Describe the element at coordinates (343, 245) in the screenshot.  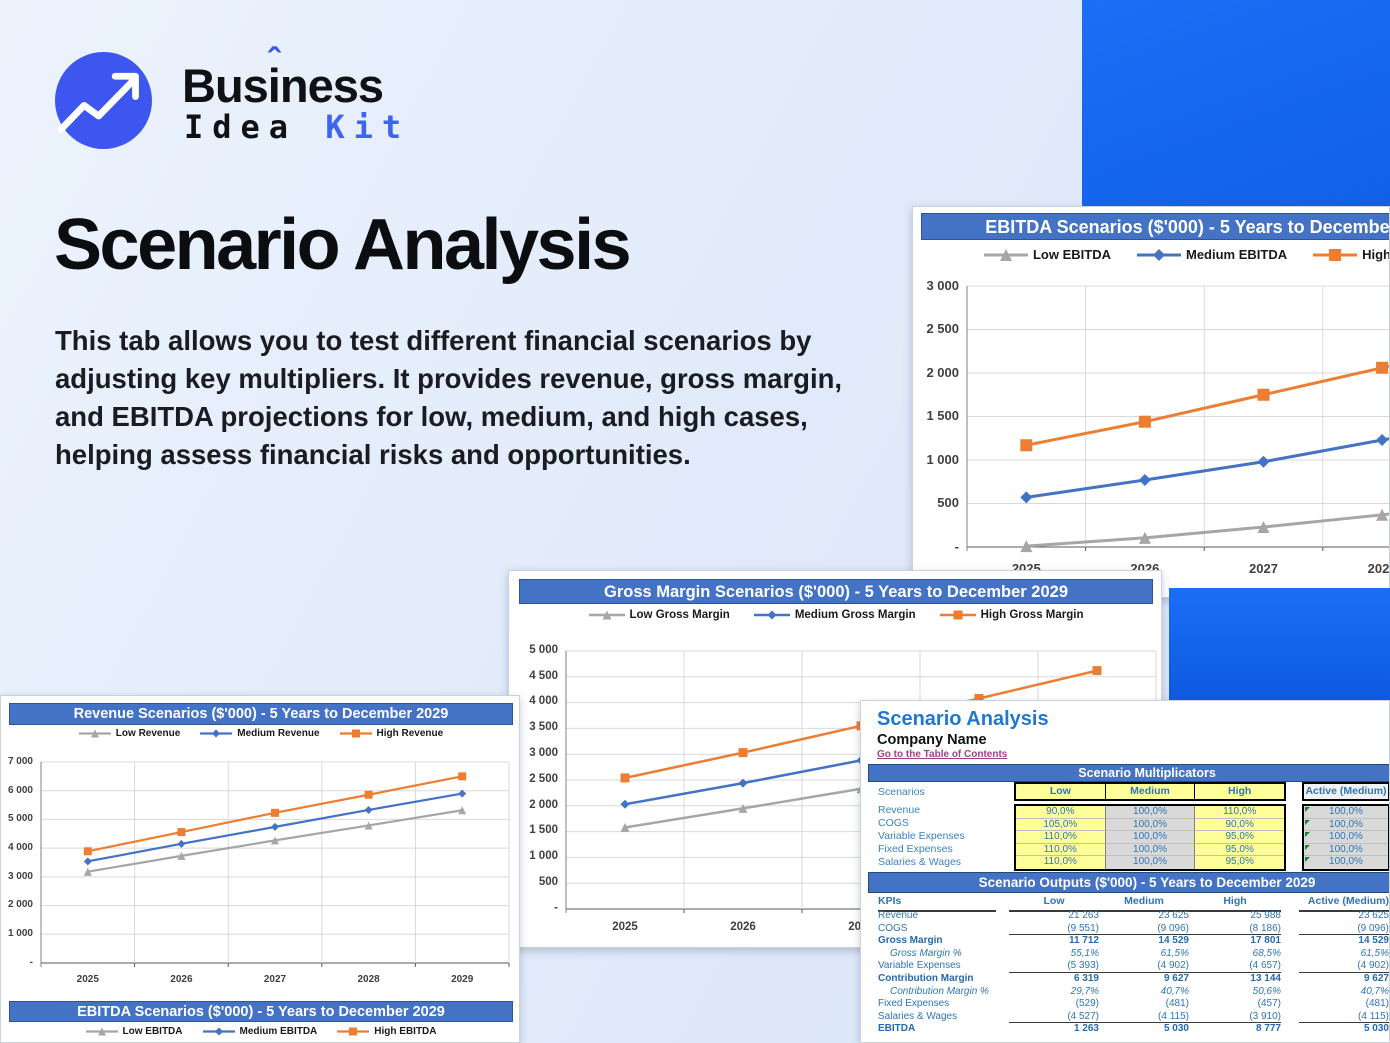
I see `page-title: Scenario Analysis` at that location.